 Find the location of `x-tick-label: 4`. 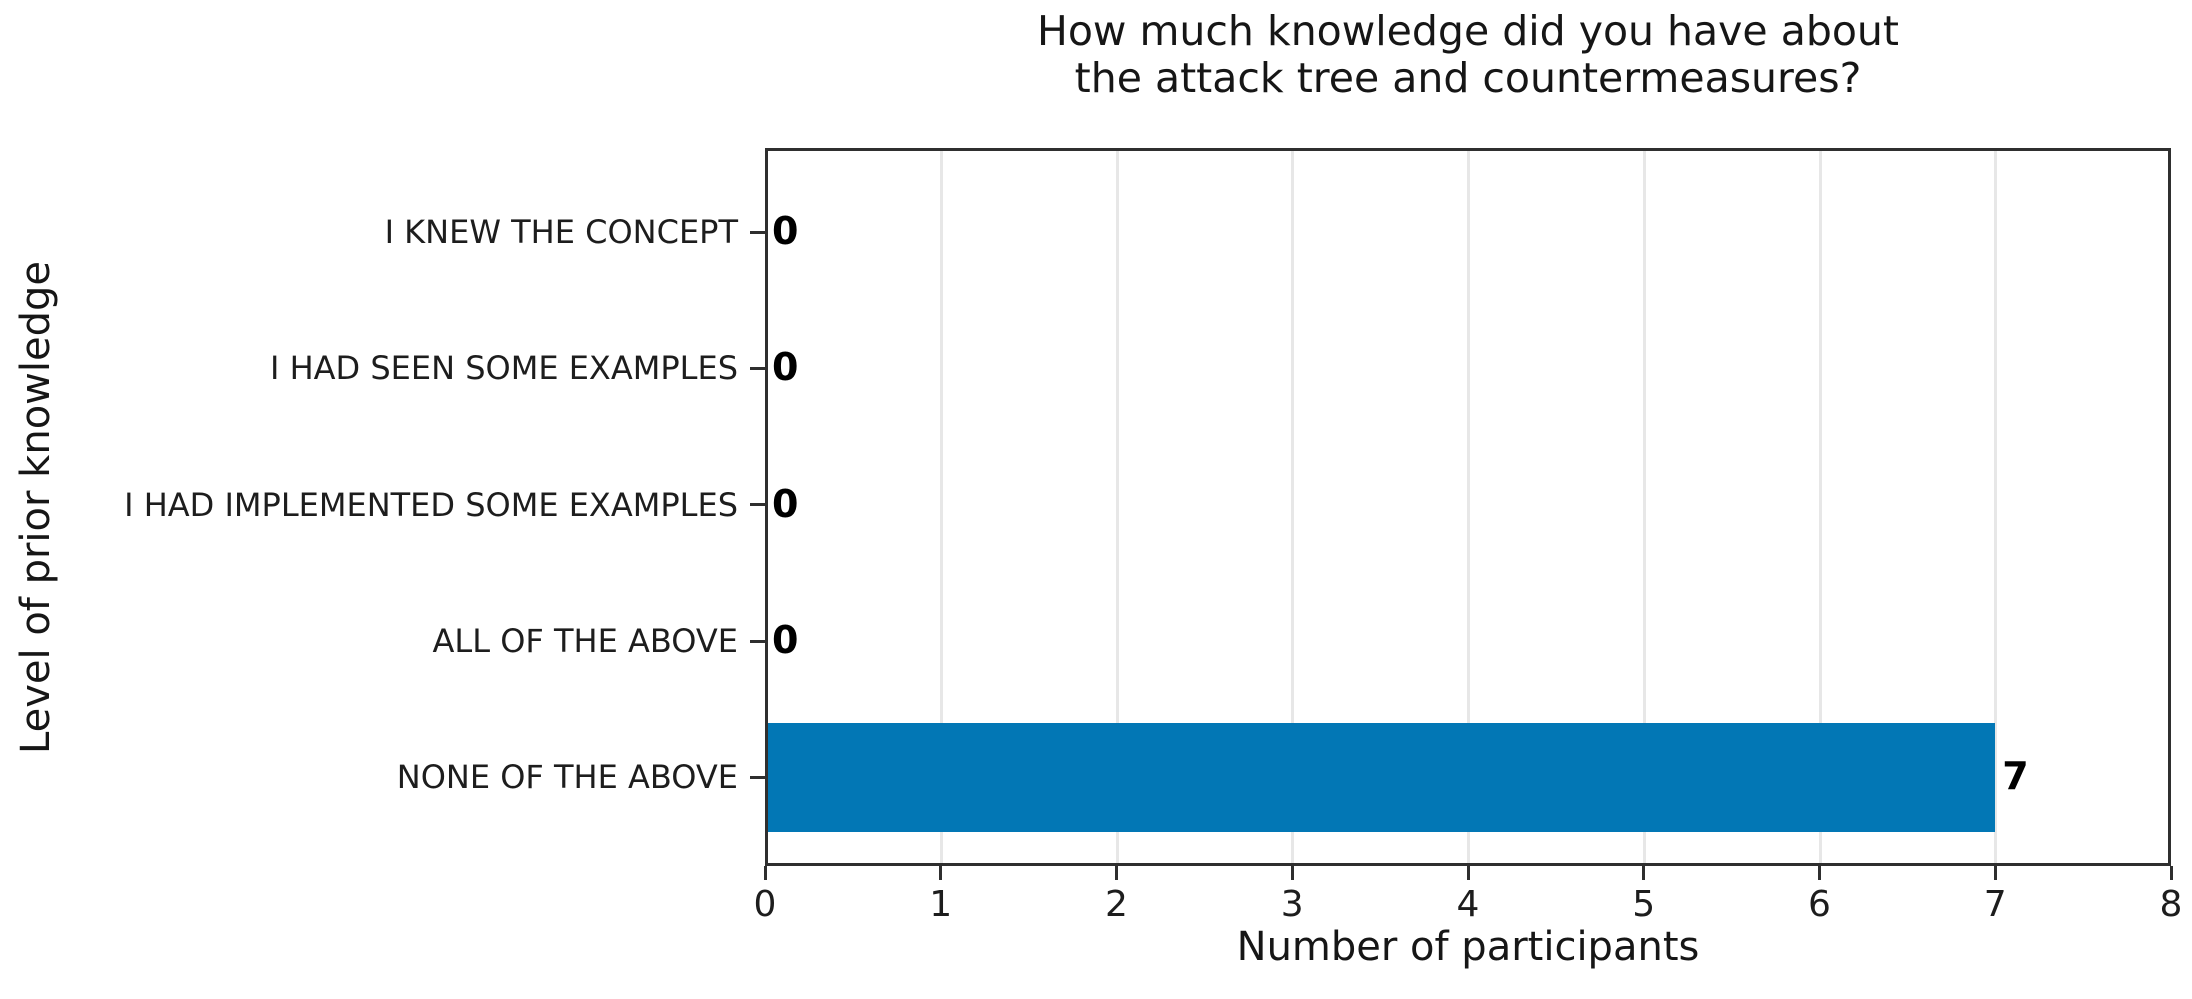

x-tick-label: 4 is located at coordinates (1468, 904).